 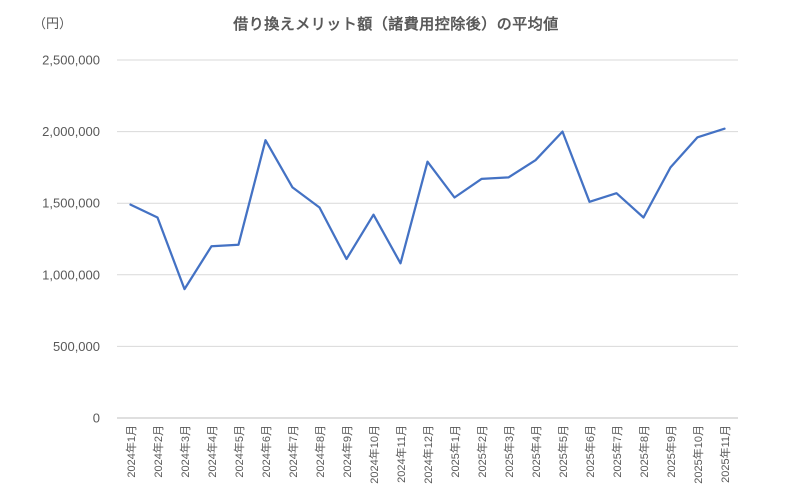 I want to click on y-tick-label: 2,000,000, so click(x=71, y=131).